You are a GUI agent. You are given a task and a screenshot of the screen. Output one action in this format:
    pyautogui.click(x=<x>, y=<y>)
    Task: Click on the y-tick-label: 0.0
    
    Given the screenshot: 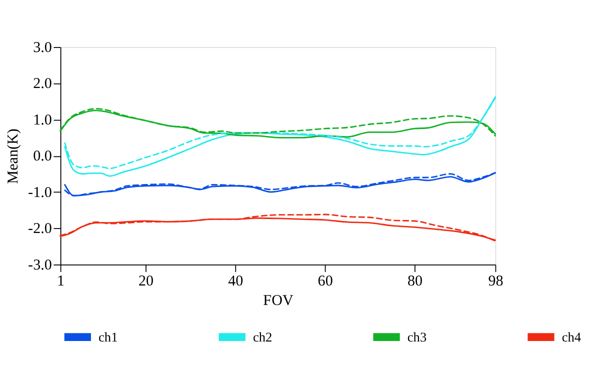 What is the action you would take?
    pyautogui.click(x=42, y=156)
    